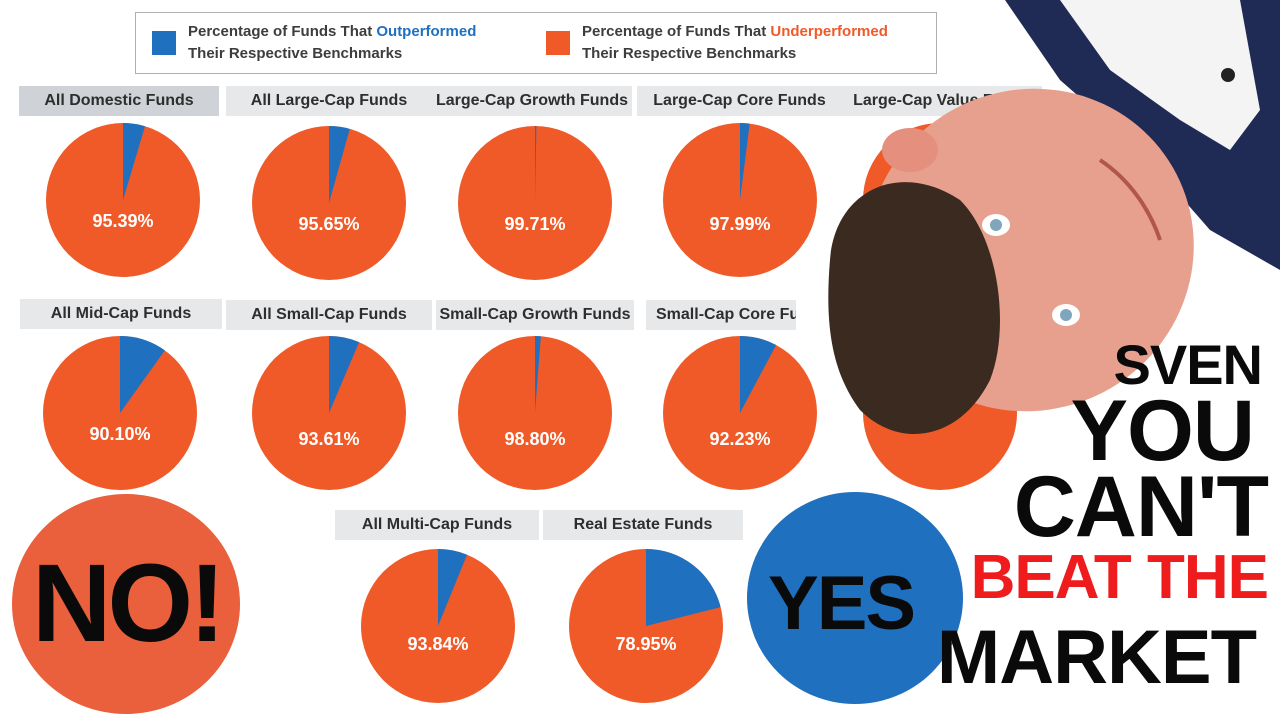  Describe the element at coordinates (129, 603) in the screenshot. I see `no-text: NO!` at that location.